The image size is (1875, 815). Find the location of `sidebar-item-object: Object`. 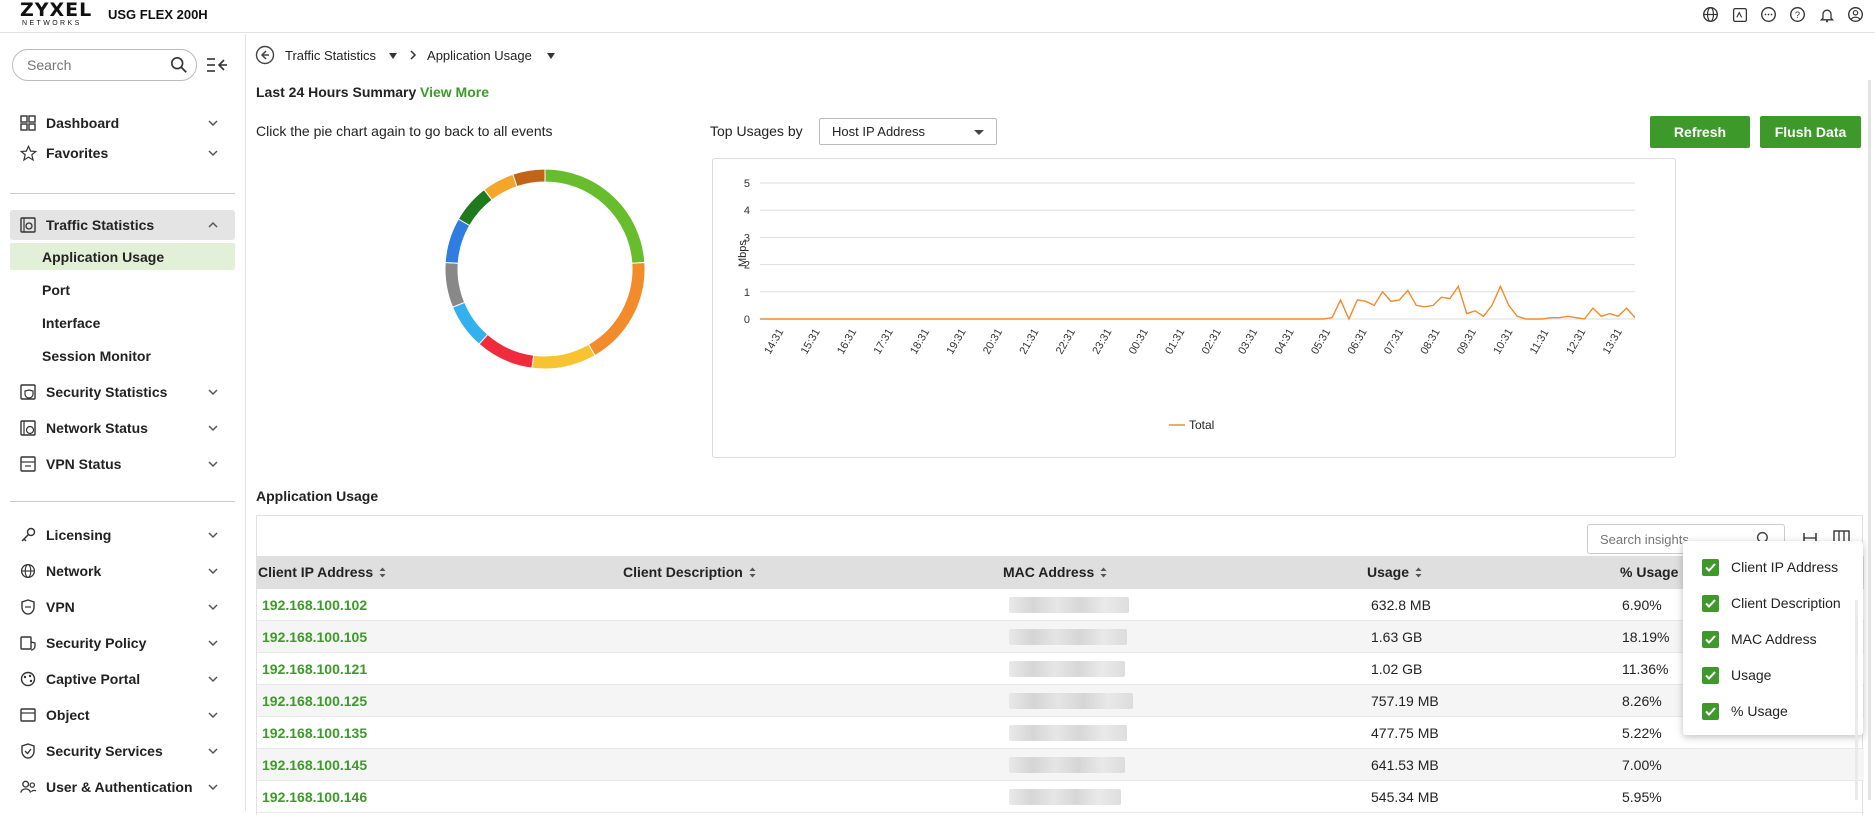

sidebar-item-object: Object is located at coordinates (122, 715).